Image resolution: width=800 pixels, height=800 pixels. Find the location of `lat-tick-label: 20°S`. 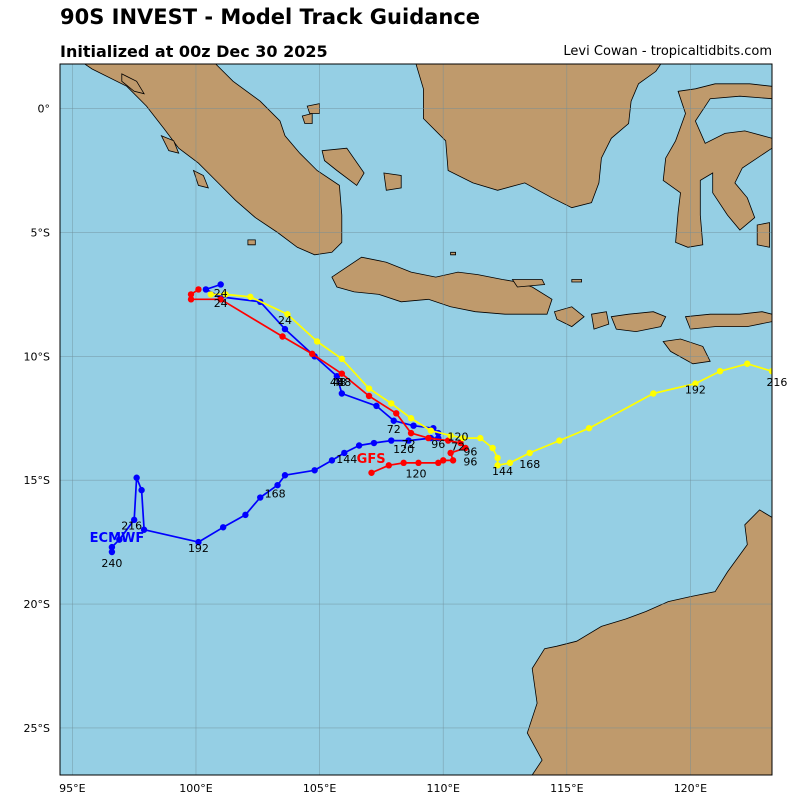

lat-tick-label: 20°S is located at coordinates (37, 604).